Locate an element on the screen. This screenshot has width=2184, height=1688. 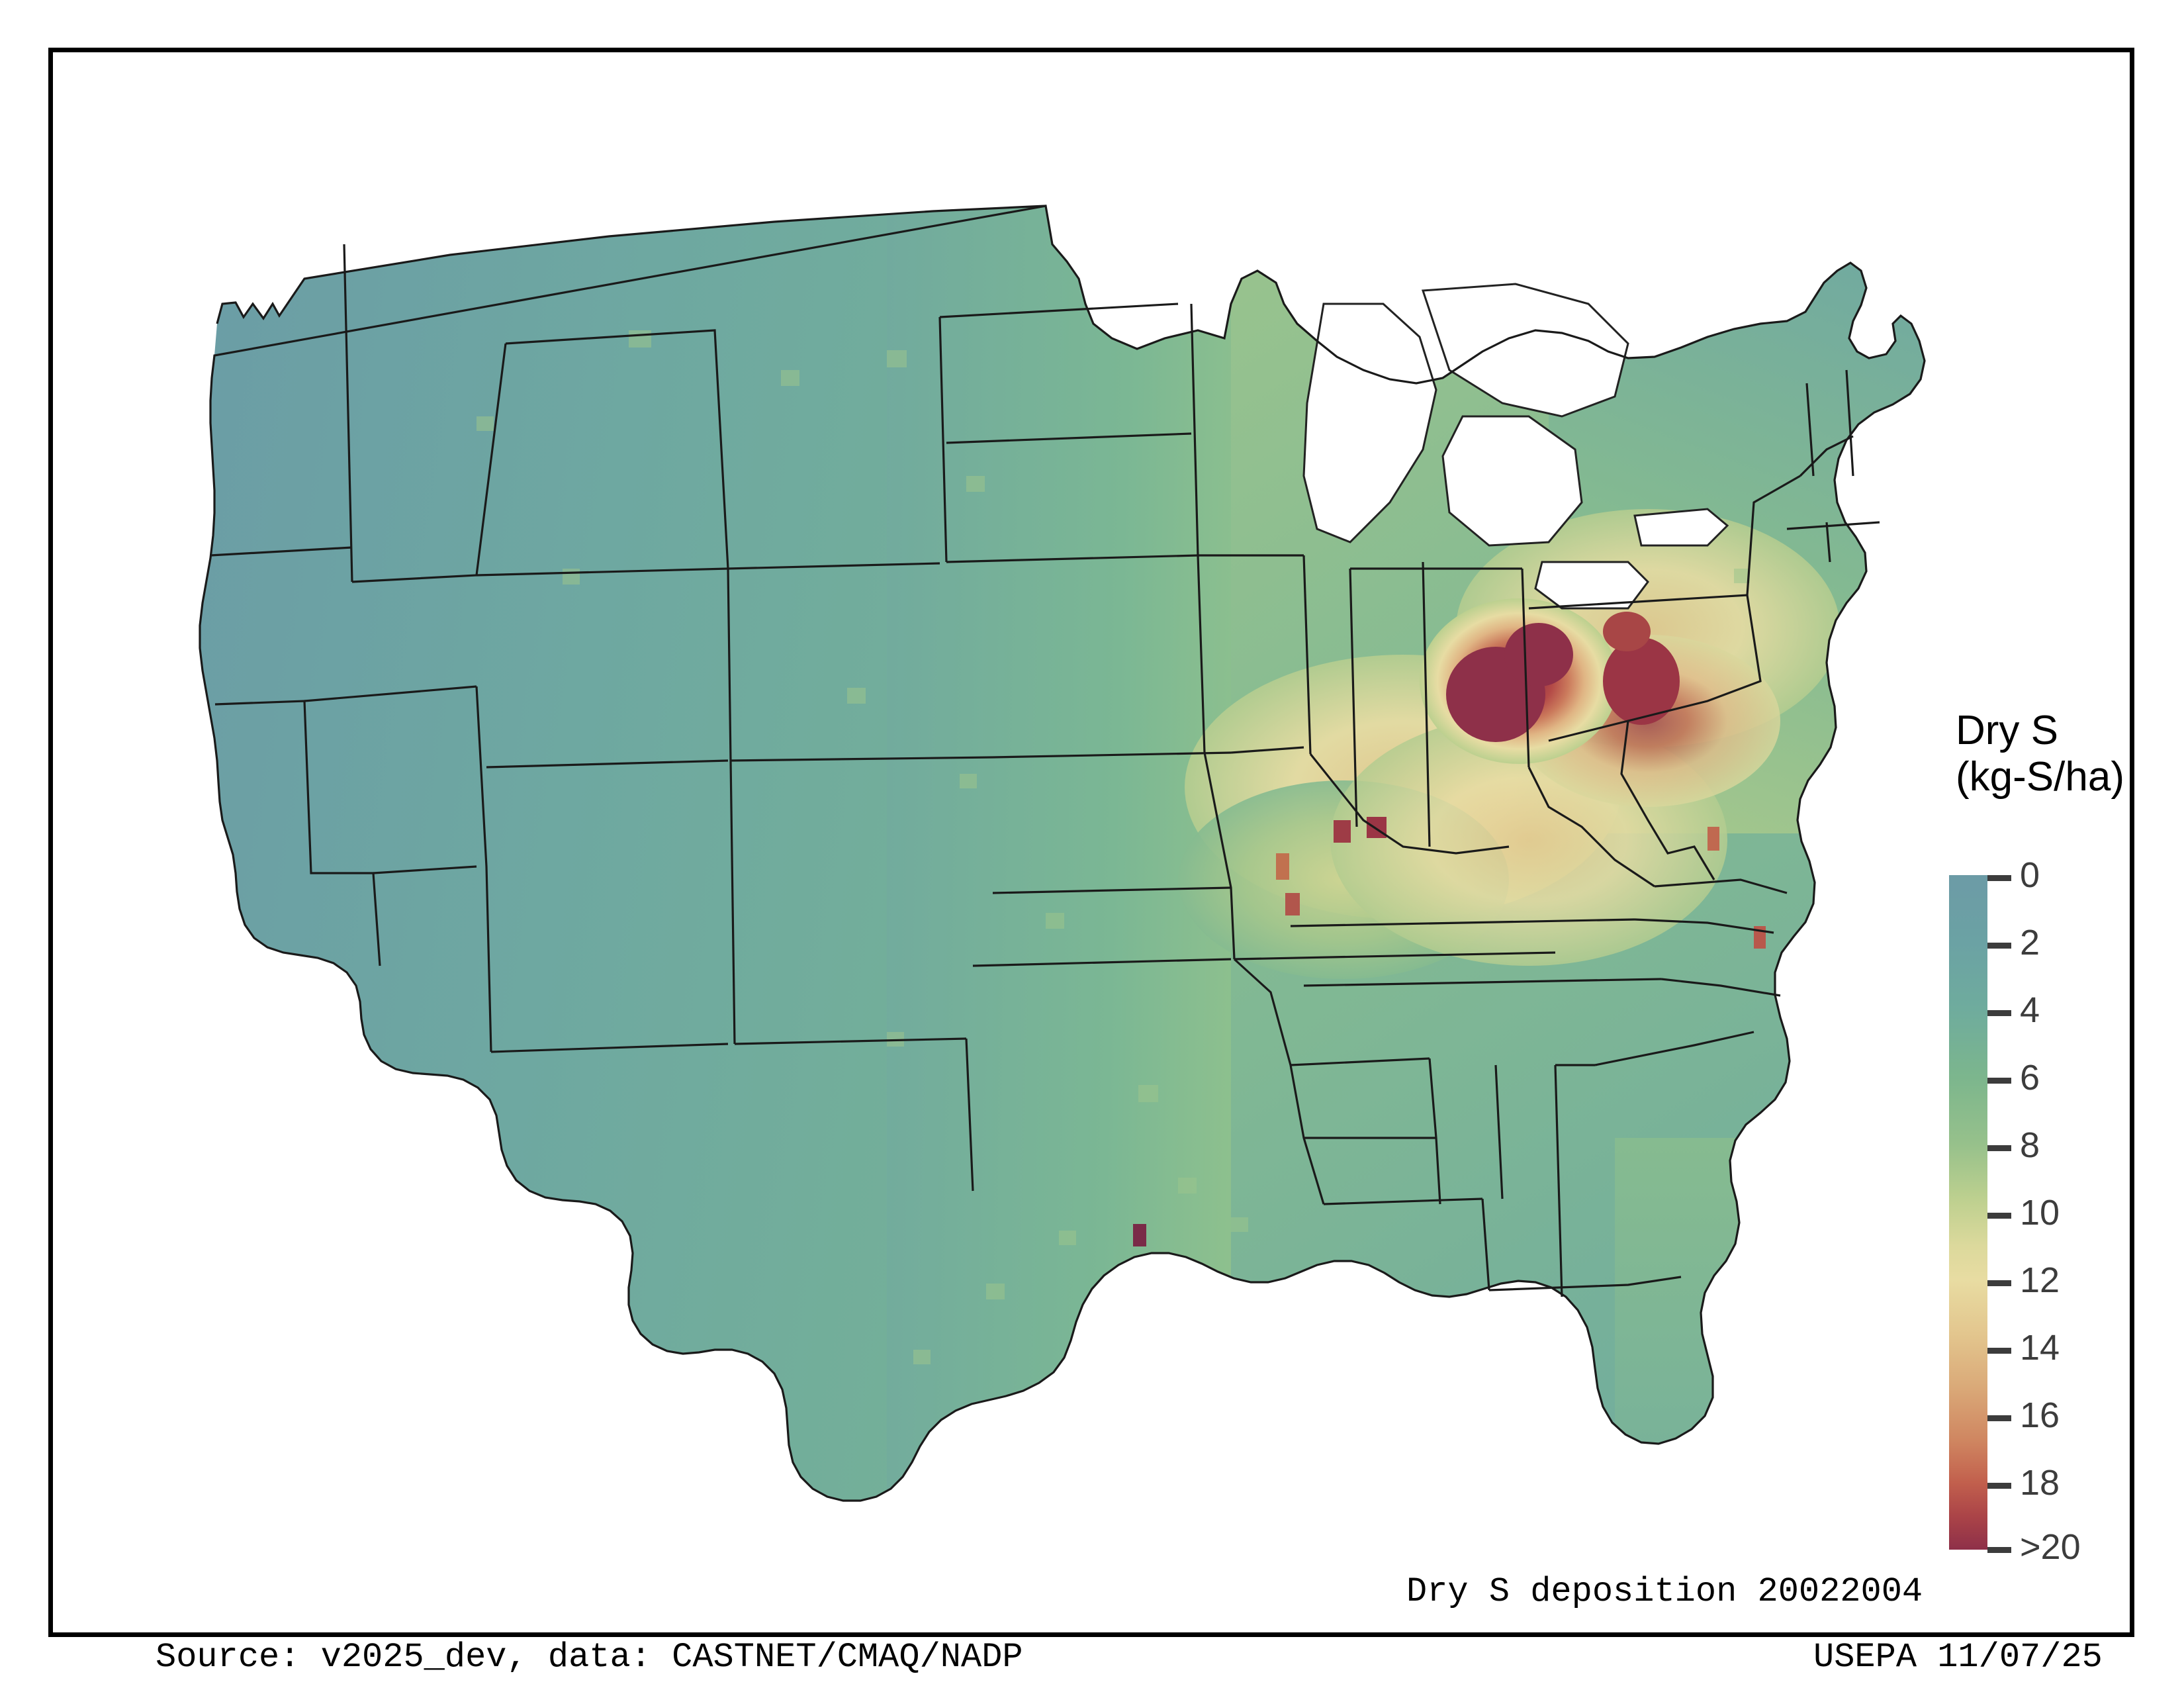
colorbar-label-6: 6 is located at coordinates (2030, 1078).